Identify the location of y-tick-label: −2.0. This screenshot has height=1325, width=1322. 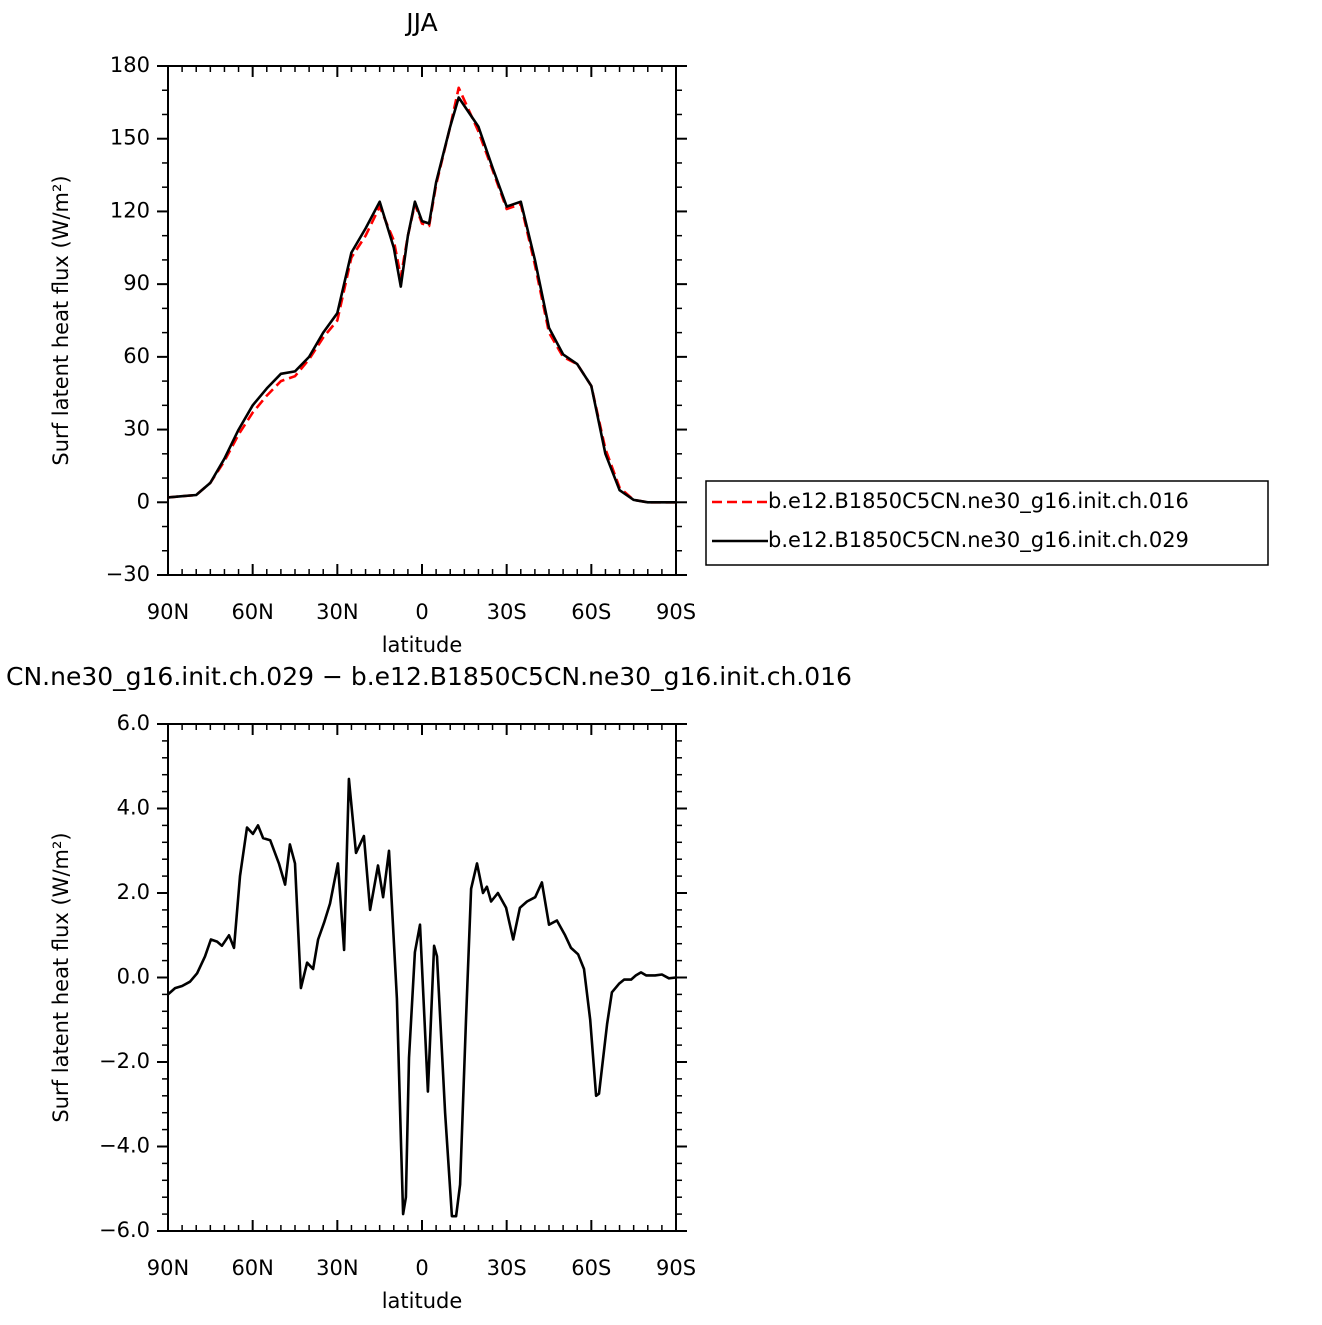
(124, 1061).